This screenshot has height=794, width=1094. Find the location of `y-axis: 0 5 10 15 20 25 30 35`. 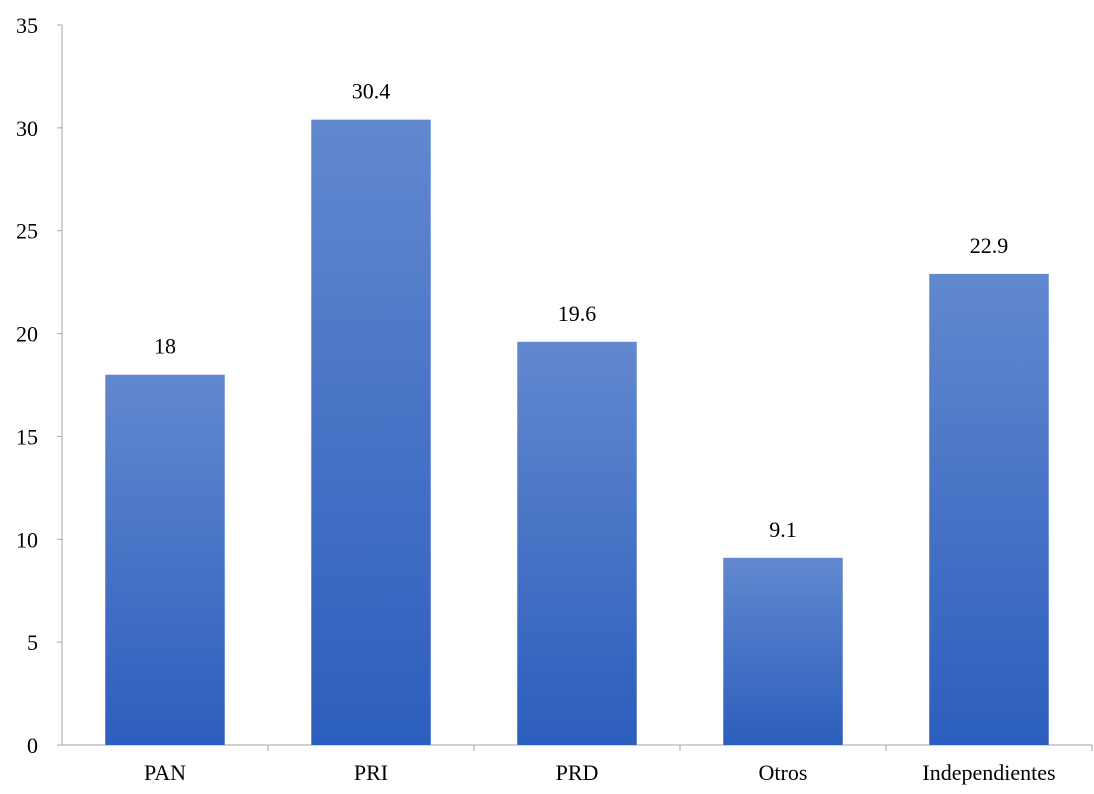

y-axis: 0 5 10 15 20 25 30 35 is located at coordinates (39, 385).